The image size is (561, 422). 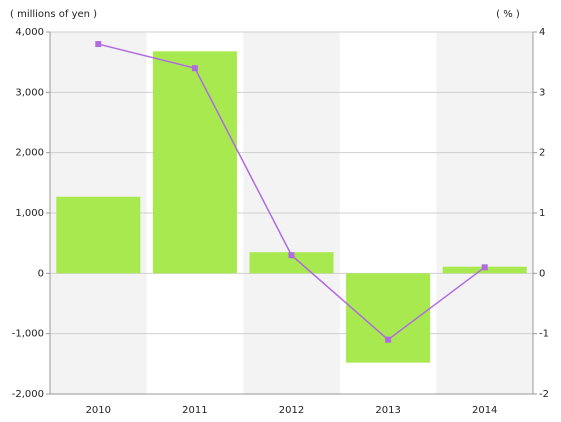 What do you see at coordinates (28, 394) in the screenshot?
I see `y-tick-label: -2,000` at bounding box center [28, 394].